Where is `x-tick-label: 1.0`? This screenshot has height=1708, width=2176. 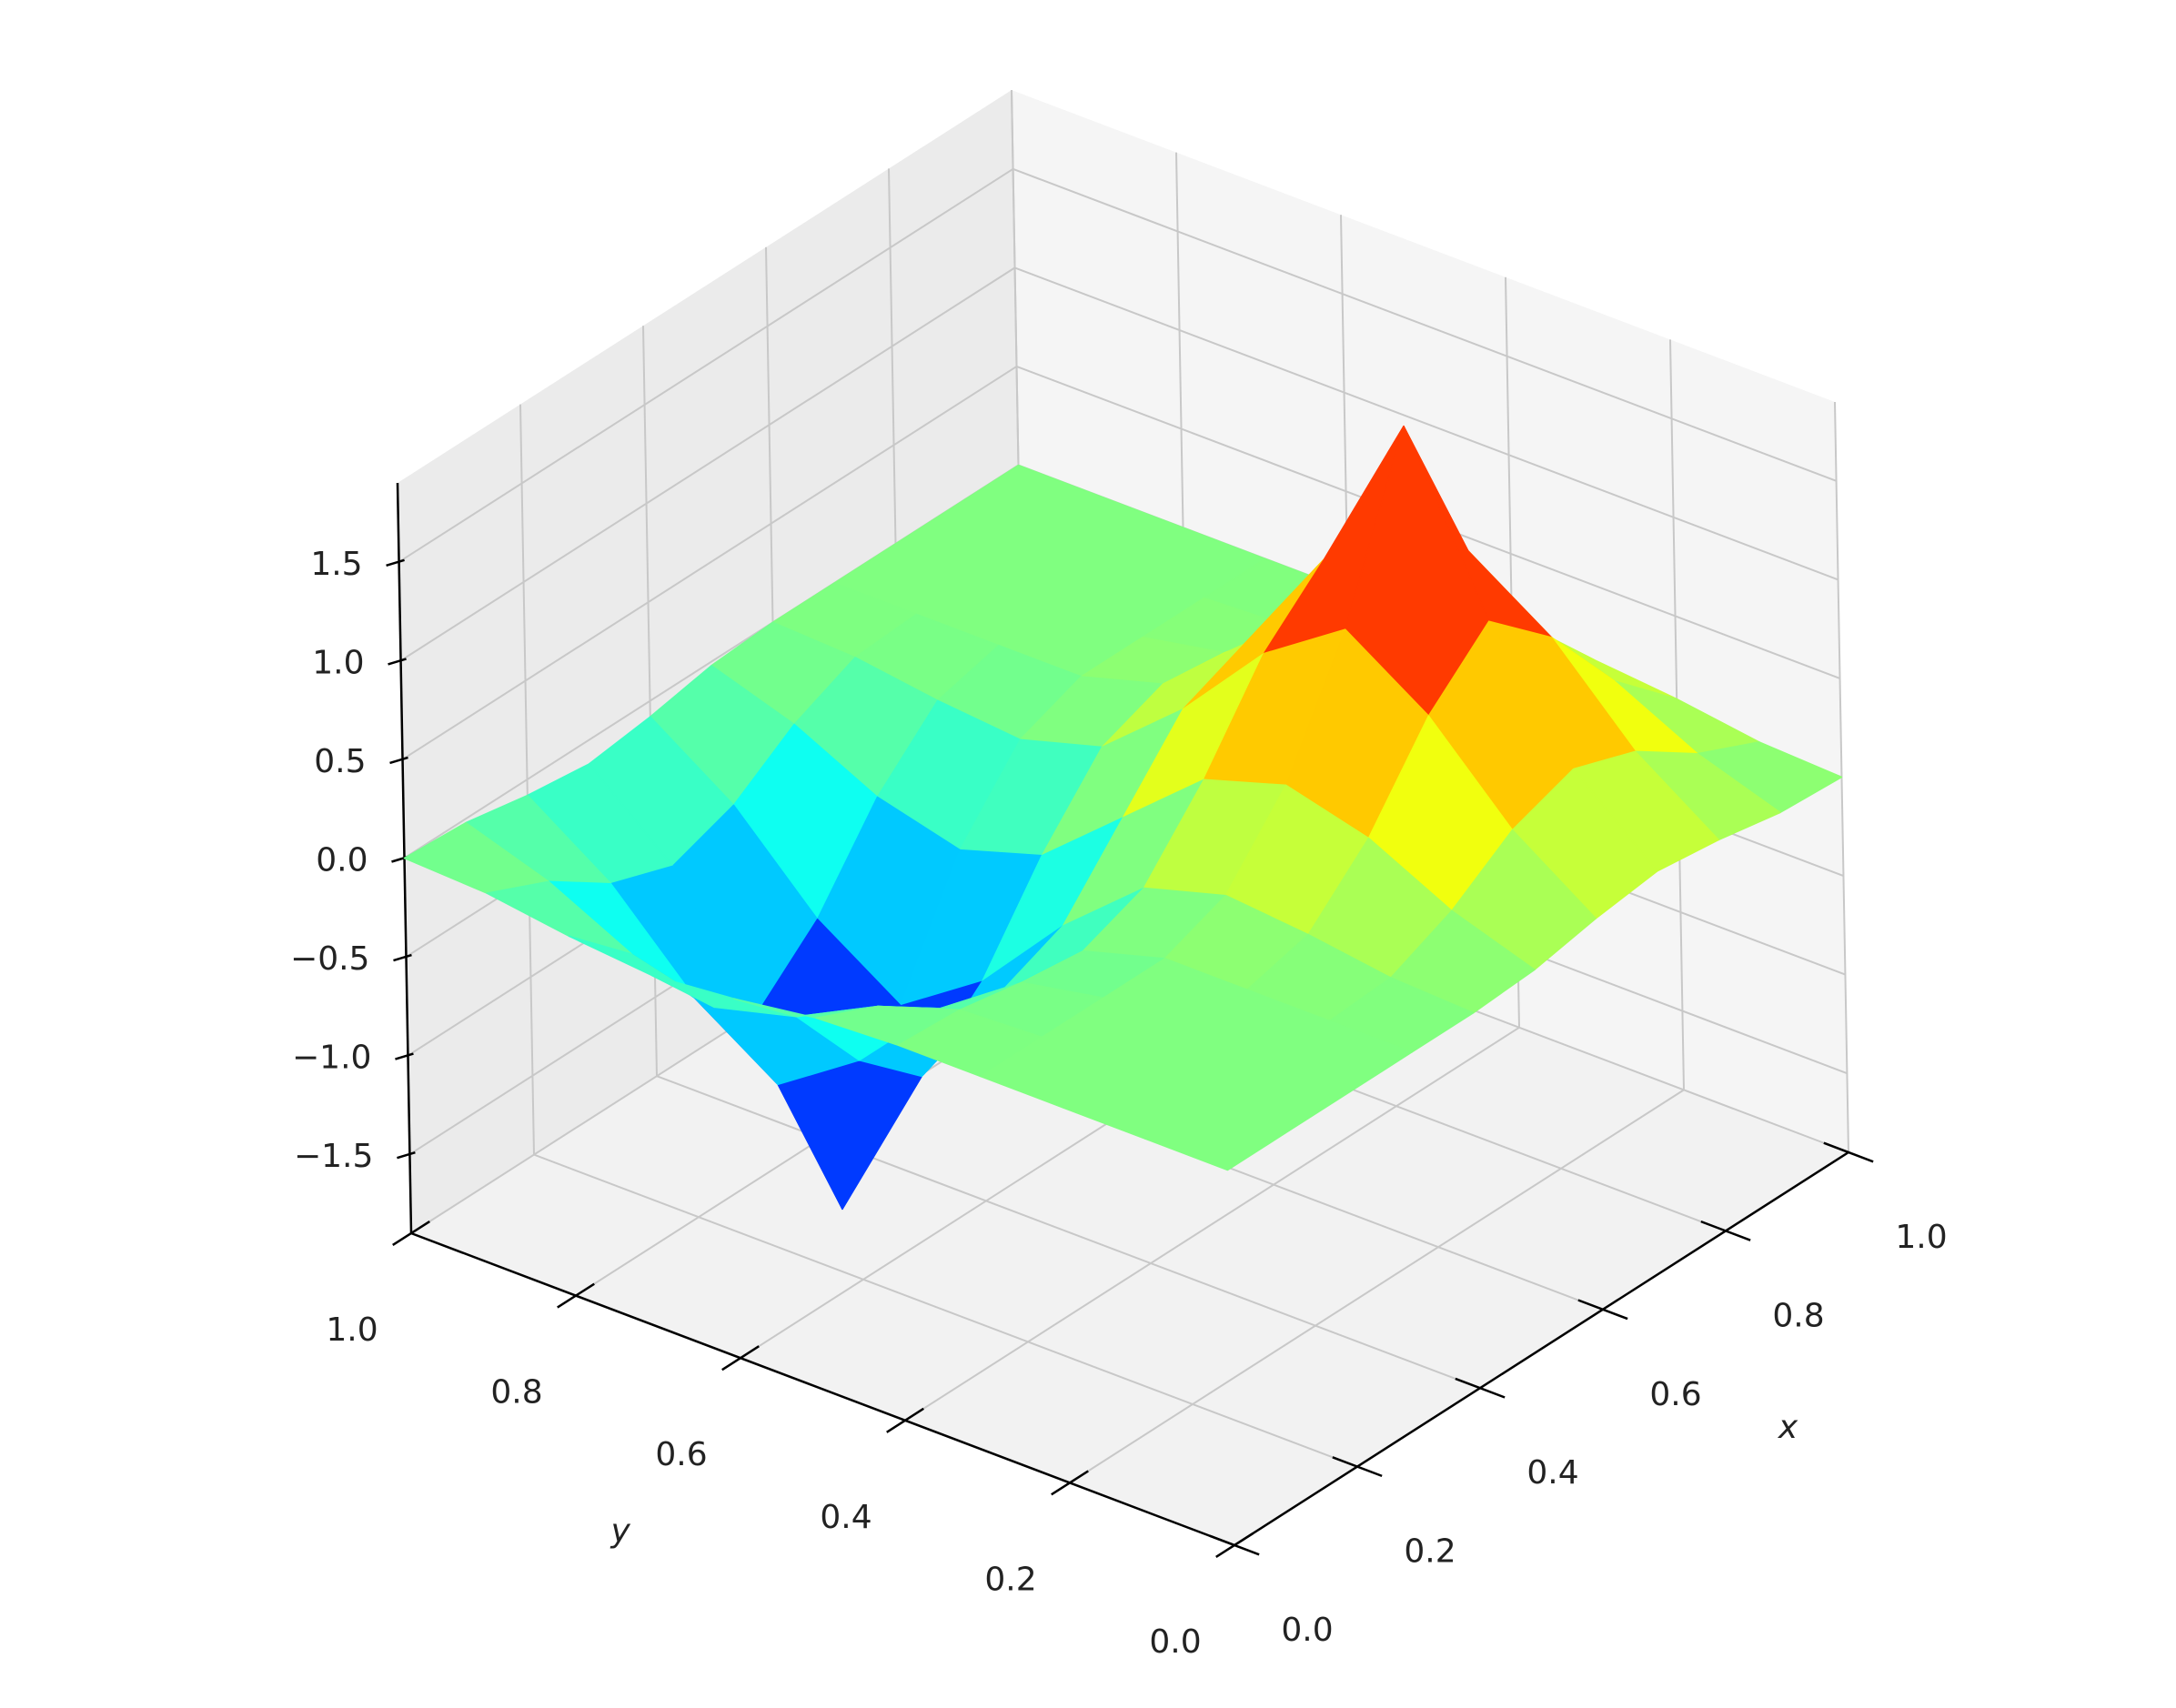
x-tick-label: 1.0 is located at coordinates (1921, 1237).